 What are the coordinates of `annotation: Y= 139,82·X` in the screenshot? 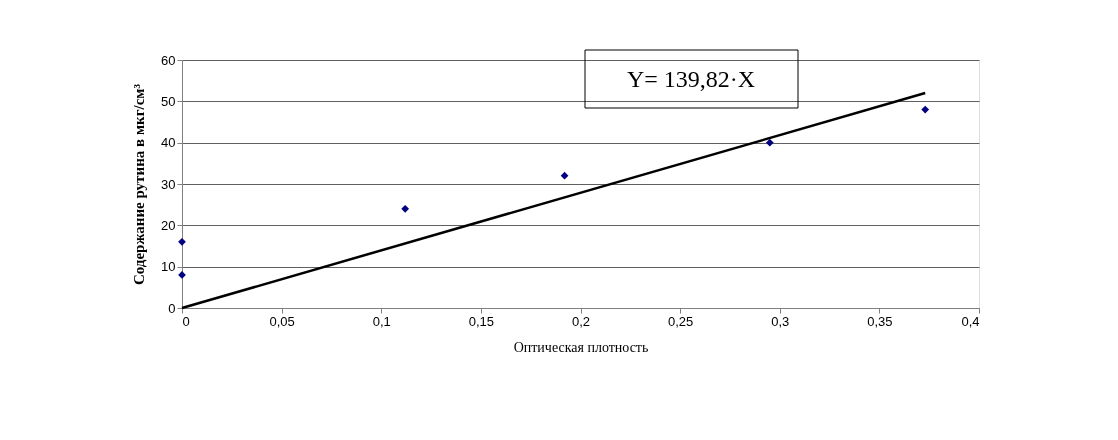 It's located at (691, 79).